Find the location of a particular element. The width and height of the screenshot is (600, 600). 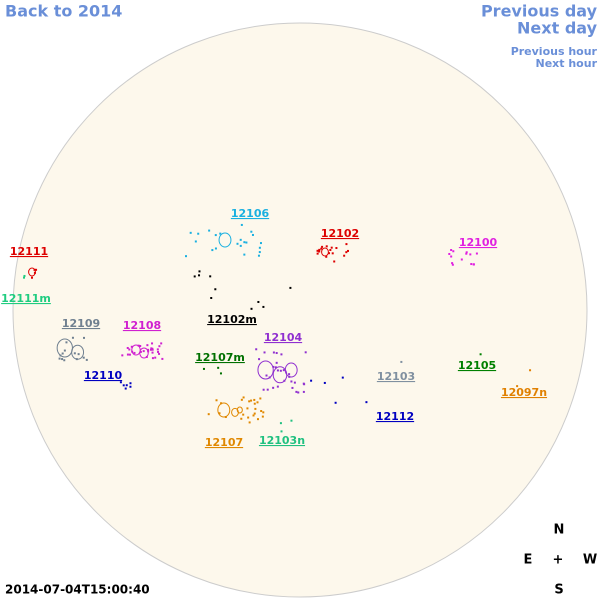

region-label: 12100 is located at coordinates (478, 242).